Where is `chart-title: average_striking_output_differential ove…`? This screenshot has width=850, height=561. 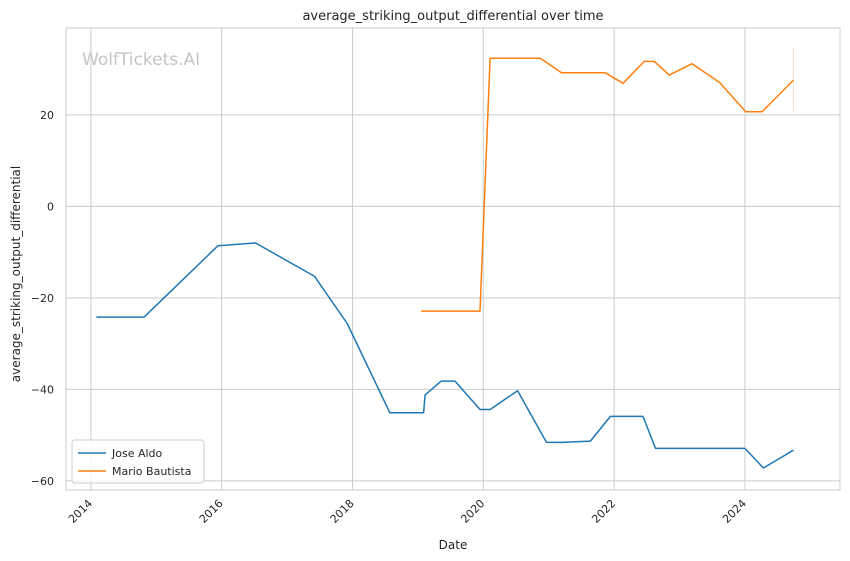 chart-title: average_striking_output_differential ove… is located at coordinates (452, 16).